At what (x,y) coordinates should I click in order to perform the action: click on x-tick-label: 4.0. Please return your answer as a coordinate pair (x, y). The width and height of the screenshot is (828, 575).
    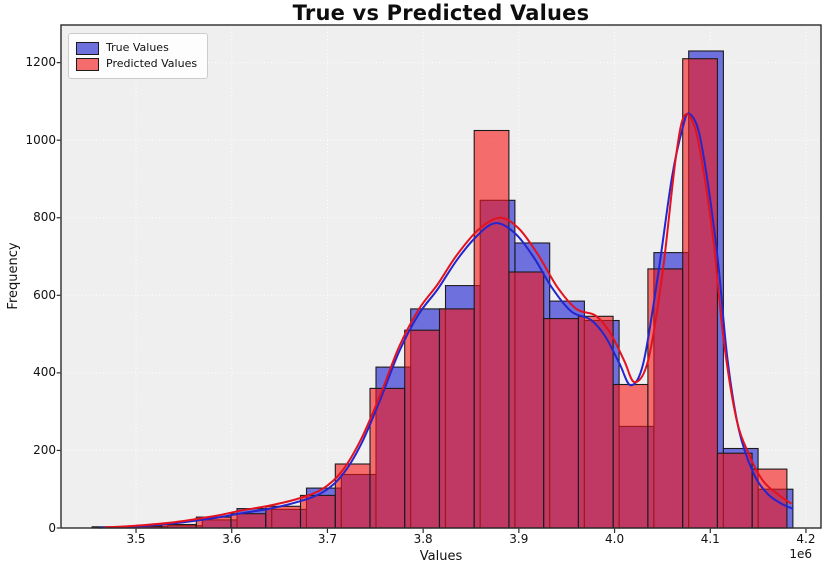
    Looking at the image, I should click on (615, 539).